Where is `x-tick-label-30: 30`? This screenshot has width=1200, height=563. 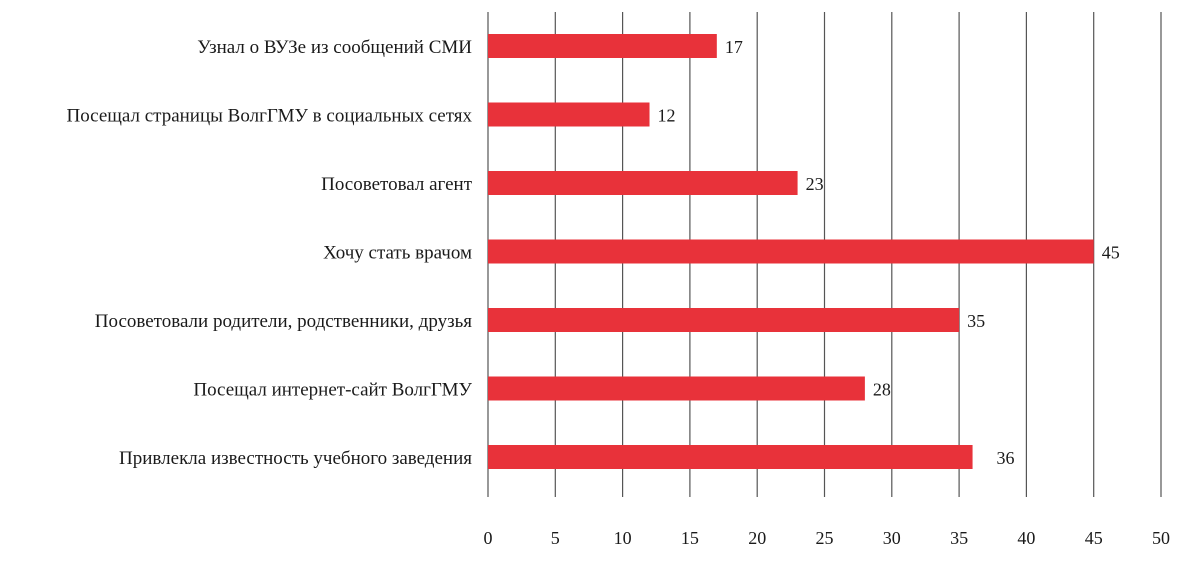 x-tick-label-30: 30 is located at coordinates (892, 538).